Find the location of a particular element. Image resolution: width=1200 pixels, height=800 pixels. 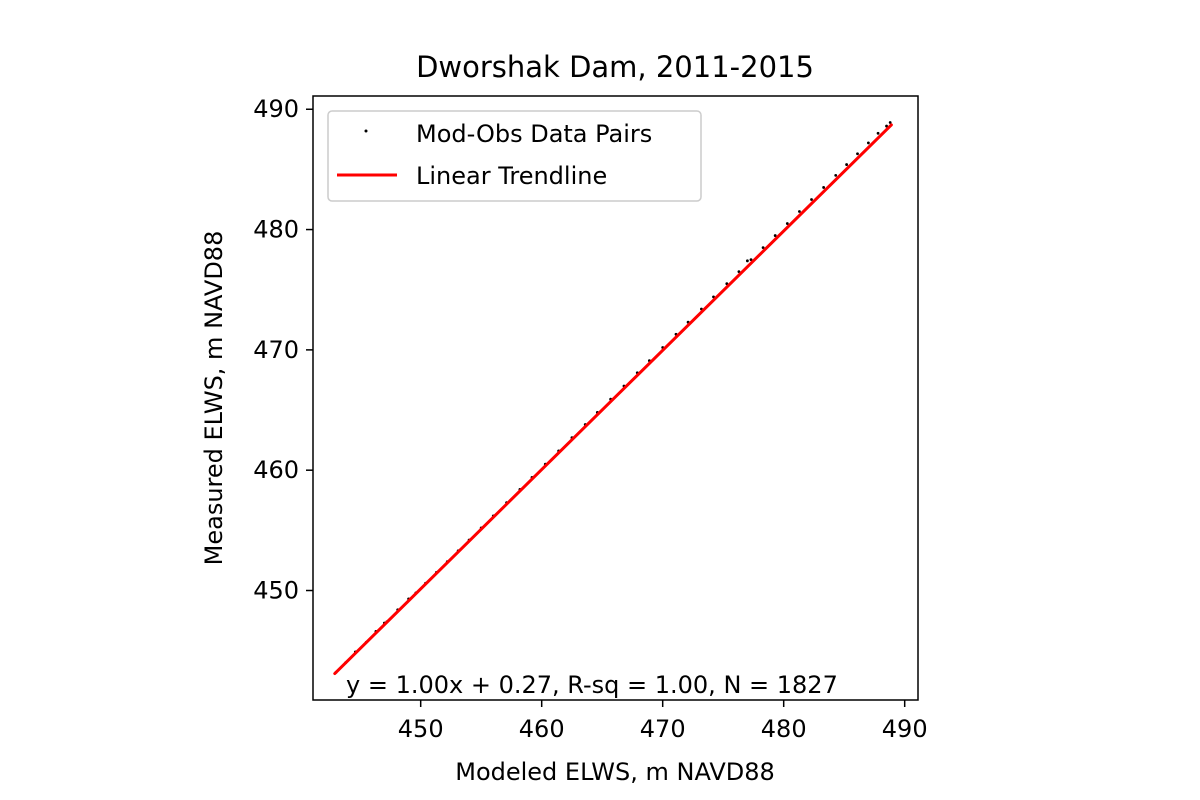

legend-label-points: Mod-Obs Data Pairs is located at coordinates (534, 134).